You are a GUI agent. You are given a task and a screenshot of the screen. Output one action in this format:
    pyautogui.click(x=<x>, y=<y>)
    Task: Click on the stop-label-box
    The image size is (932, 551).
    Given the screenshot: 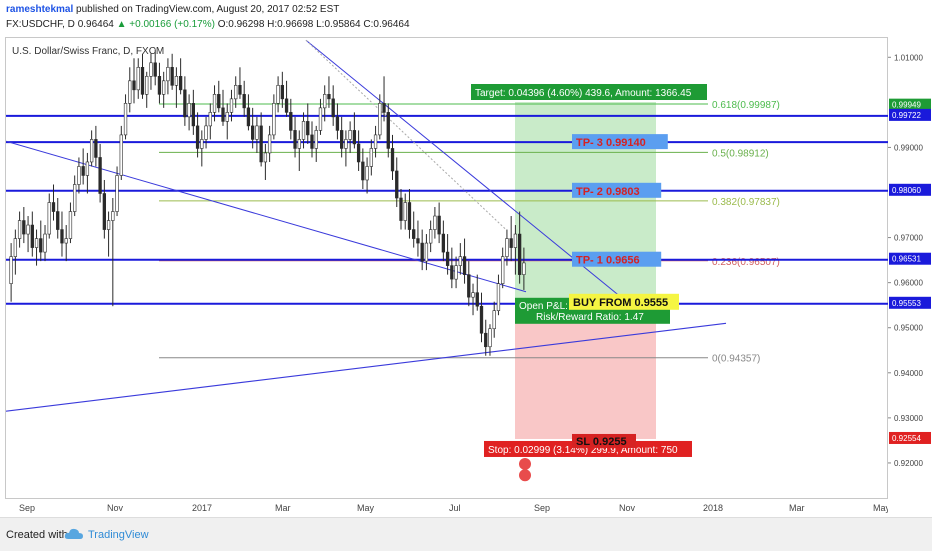 What is the action you would take?
    pyautogui.click(x=588, y=448)
    